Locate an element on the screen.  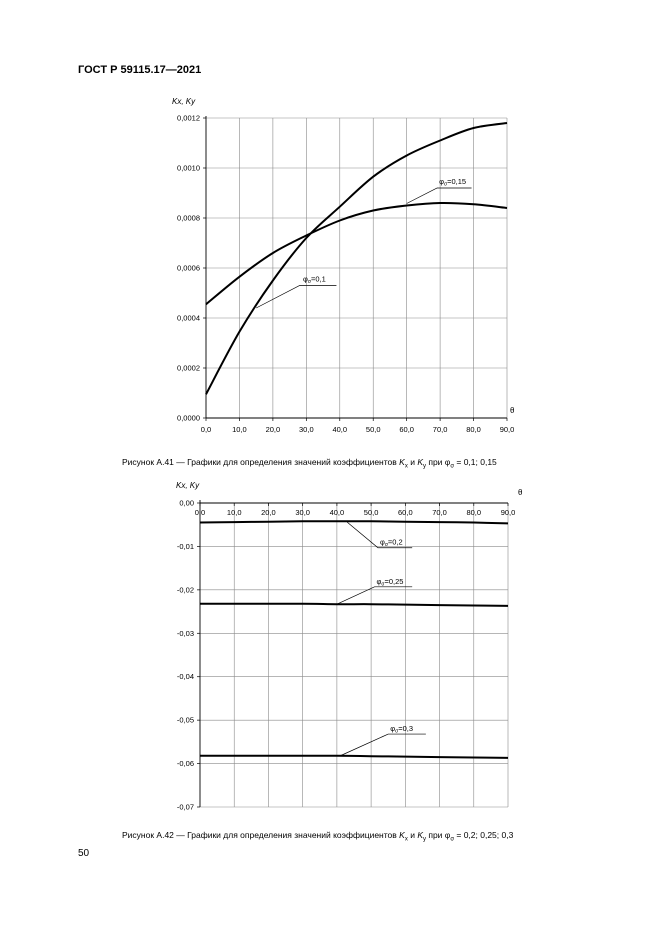
caption-fig42-kx: K is located at coordinates (402, 835).